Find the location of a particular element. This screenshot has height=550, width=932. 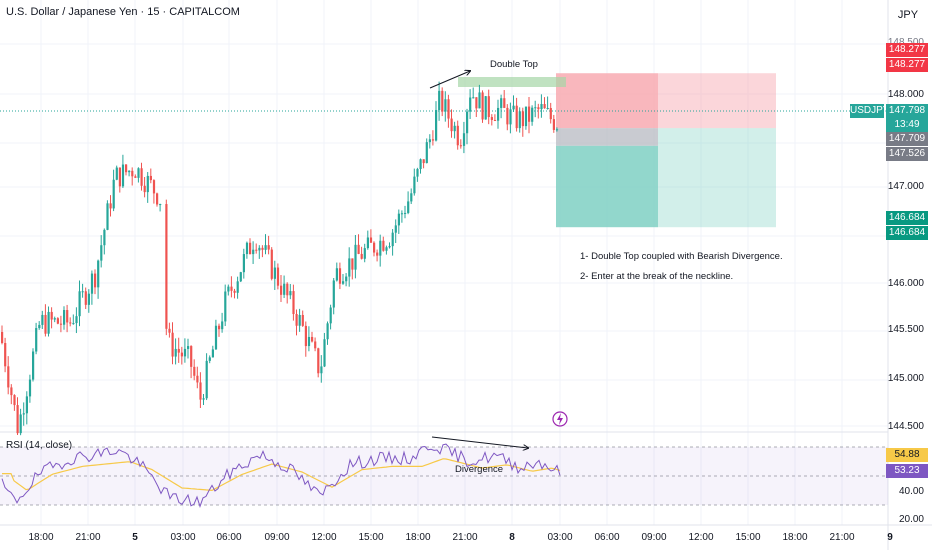

last-price-label: 147.798 is located at coordinates (907, 111).